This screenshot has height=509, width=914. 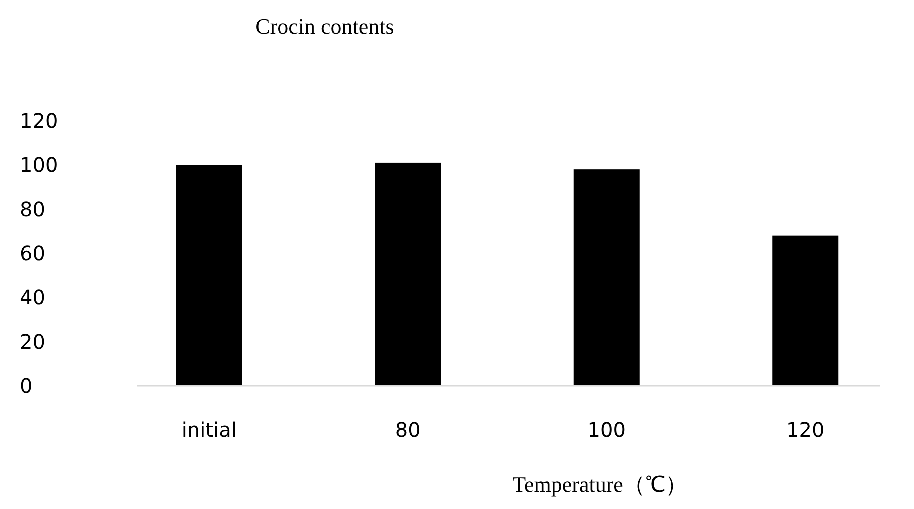 What do you see at coordinates (26, 386) in the screenshot?
I see `y-tick-label: 0` at bounding box center [26, 386].